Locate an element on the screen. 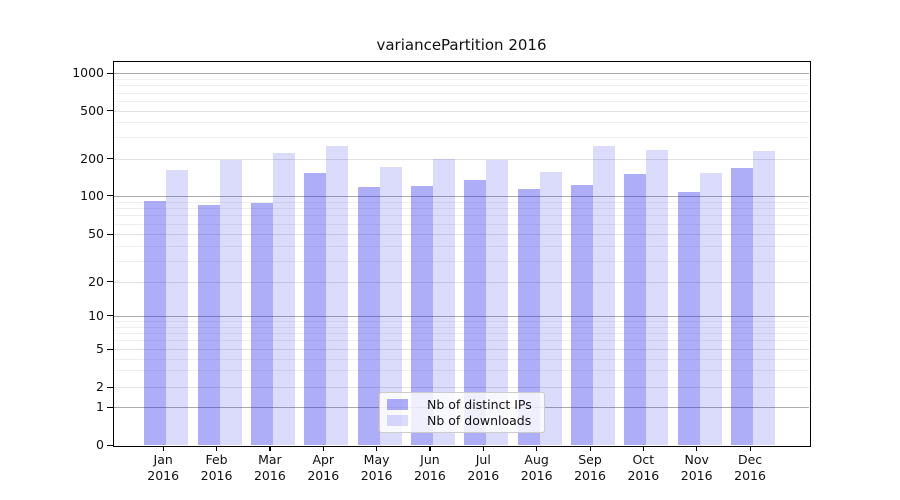 The image size is (900, 500). y-tick-label: 500 is located at coordinates (92, 110).